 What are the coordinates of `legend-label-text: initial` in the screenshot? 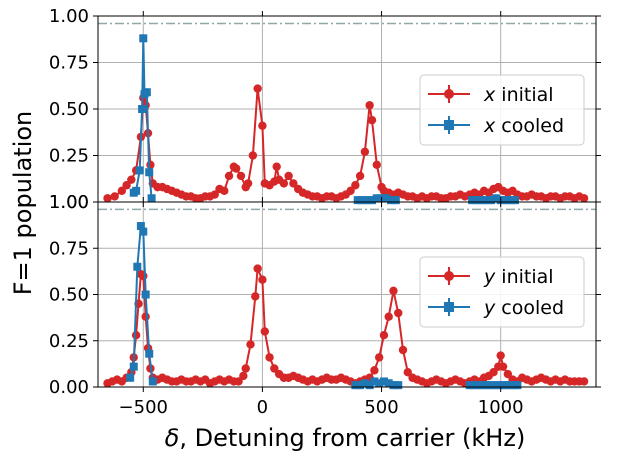 It's located at (524, 95).